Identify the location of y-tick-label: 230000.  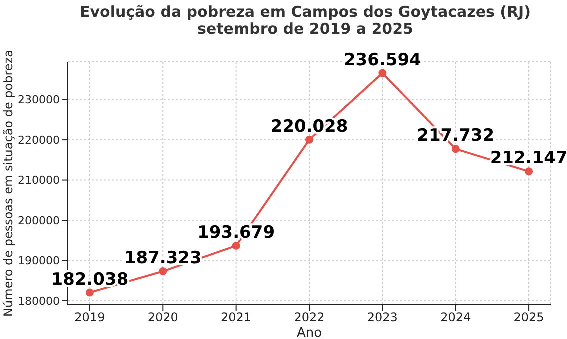
(39, 100).